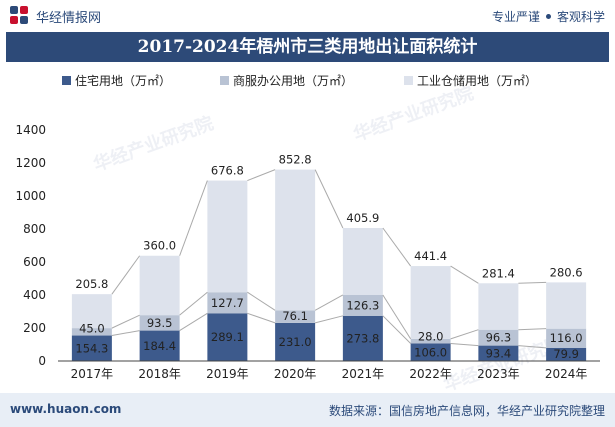 The width and height of the screenshot is (615, 427). I want to click on data-label-industrial: 441.4, so click(430, 256).